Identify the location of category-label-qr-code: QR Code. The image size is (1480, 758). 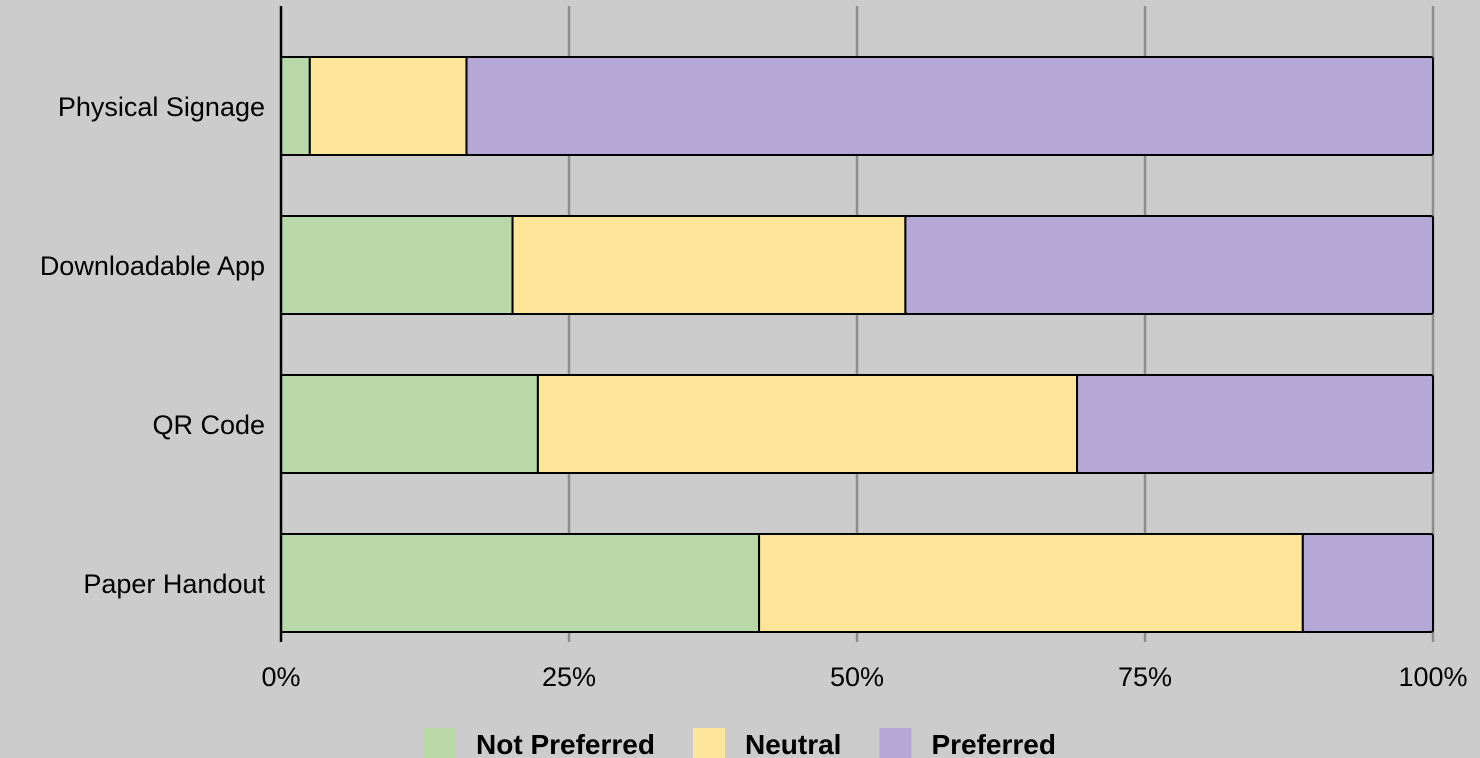
(208, 425).